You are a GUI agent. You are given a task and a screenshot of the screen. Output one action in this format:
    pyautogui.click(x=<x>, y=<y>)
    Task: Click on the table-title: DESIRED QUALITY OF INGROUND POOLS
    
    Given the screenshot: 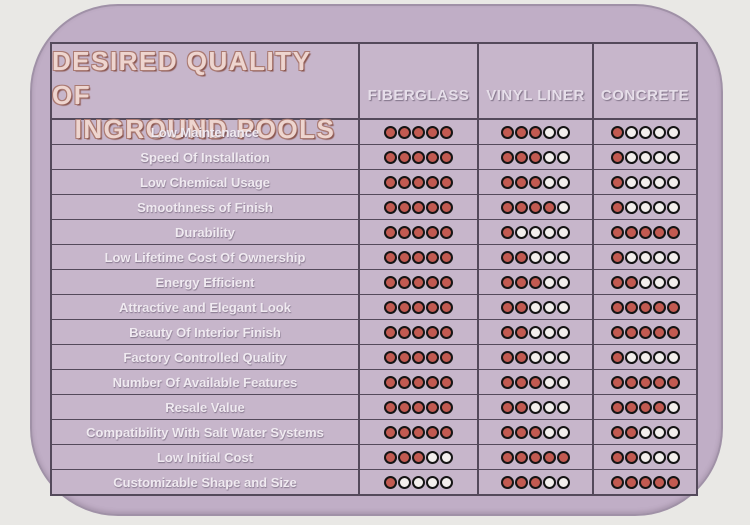 What is the action you would take?
    pyautogui.click(x=205, y=95)
    